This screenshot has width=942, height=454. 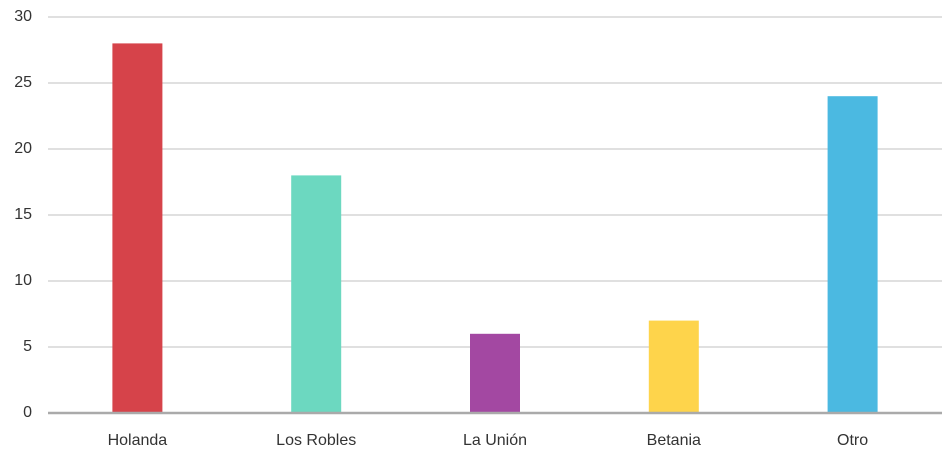 I want to click on y-tick-label: 5, so click(x=27, y=346).